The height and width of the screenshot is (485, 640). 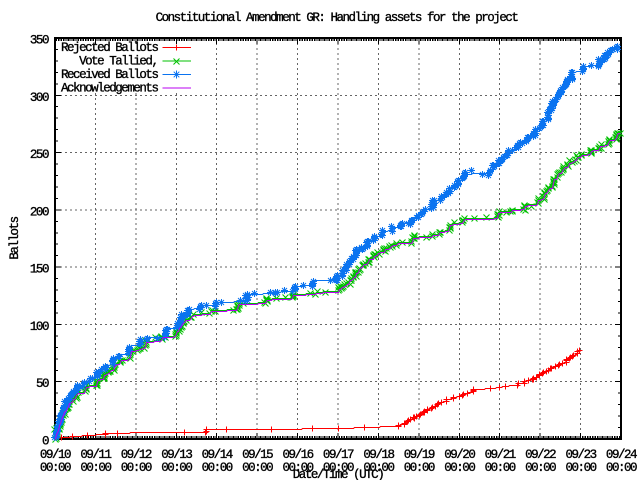 What do you see at coordinates (118, 62) in the screenshot?
I see `svg-text: Vote Tallied,` at bounding box center [118, 62].